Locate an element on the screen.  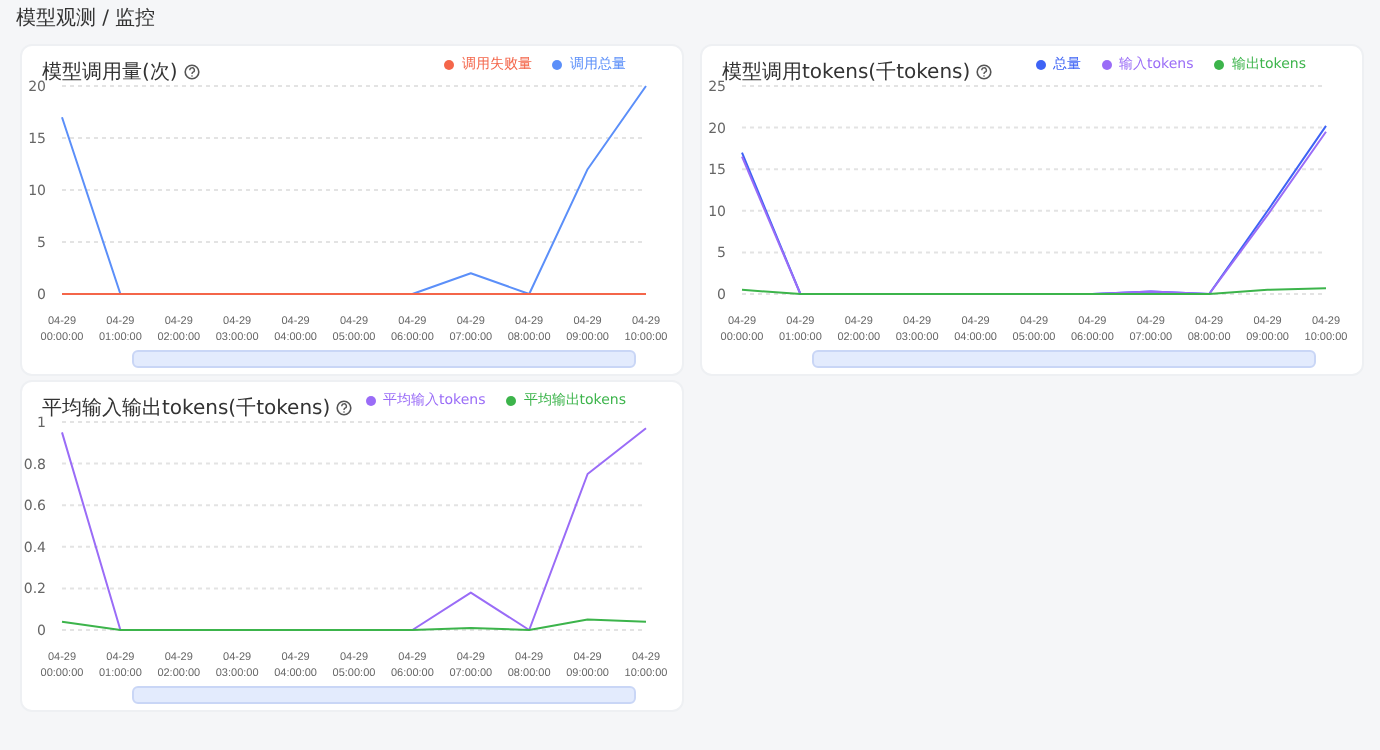
chart-title: 平均输入输出tokens(千tokens) is located at coordinates (186, 407).